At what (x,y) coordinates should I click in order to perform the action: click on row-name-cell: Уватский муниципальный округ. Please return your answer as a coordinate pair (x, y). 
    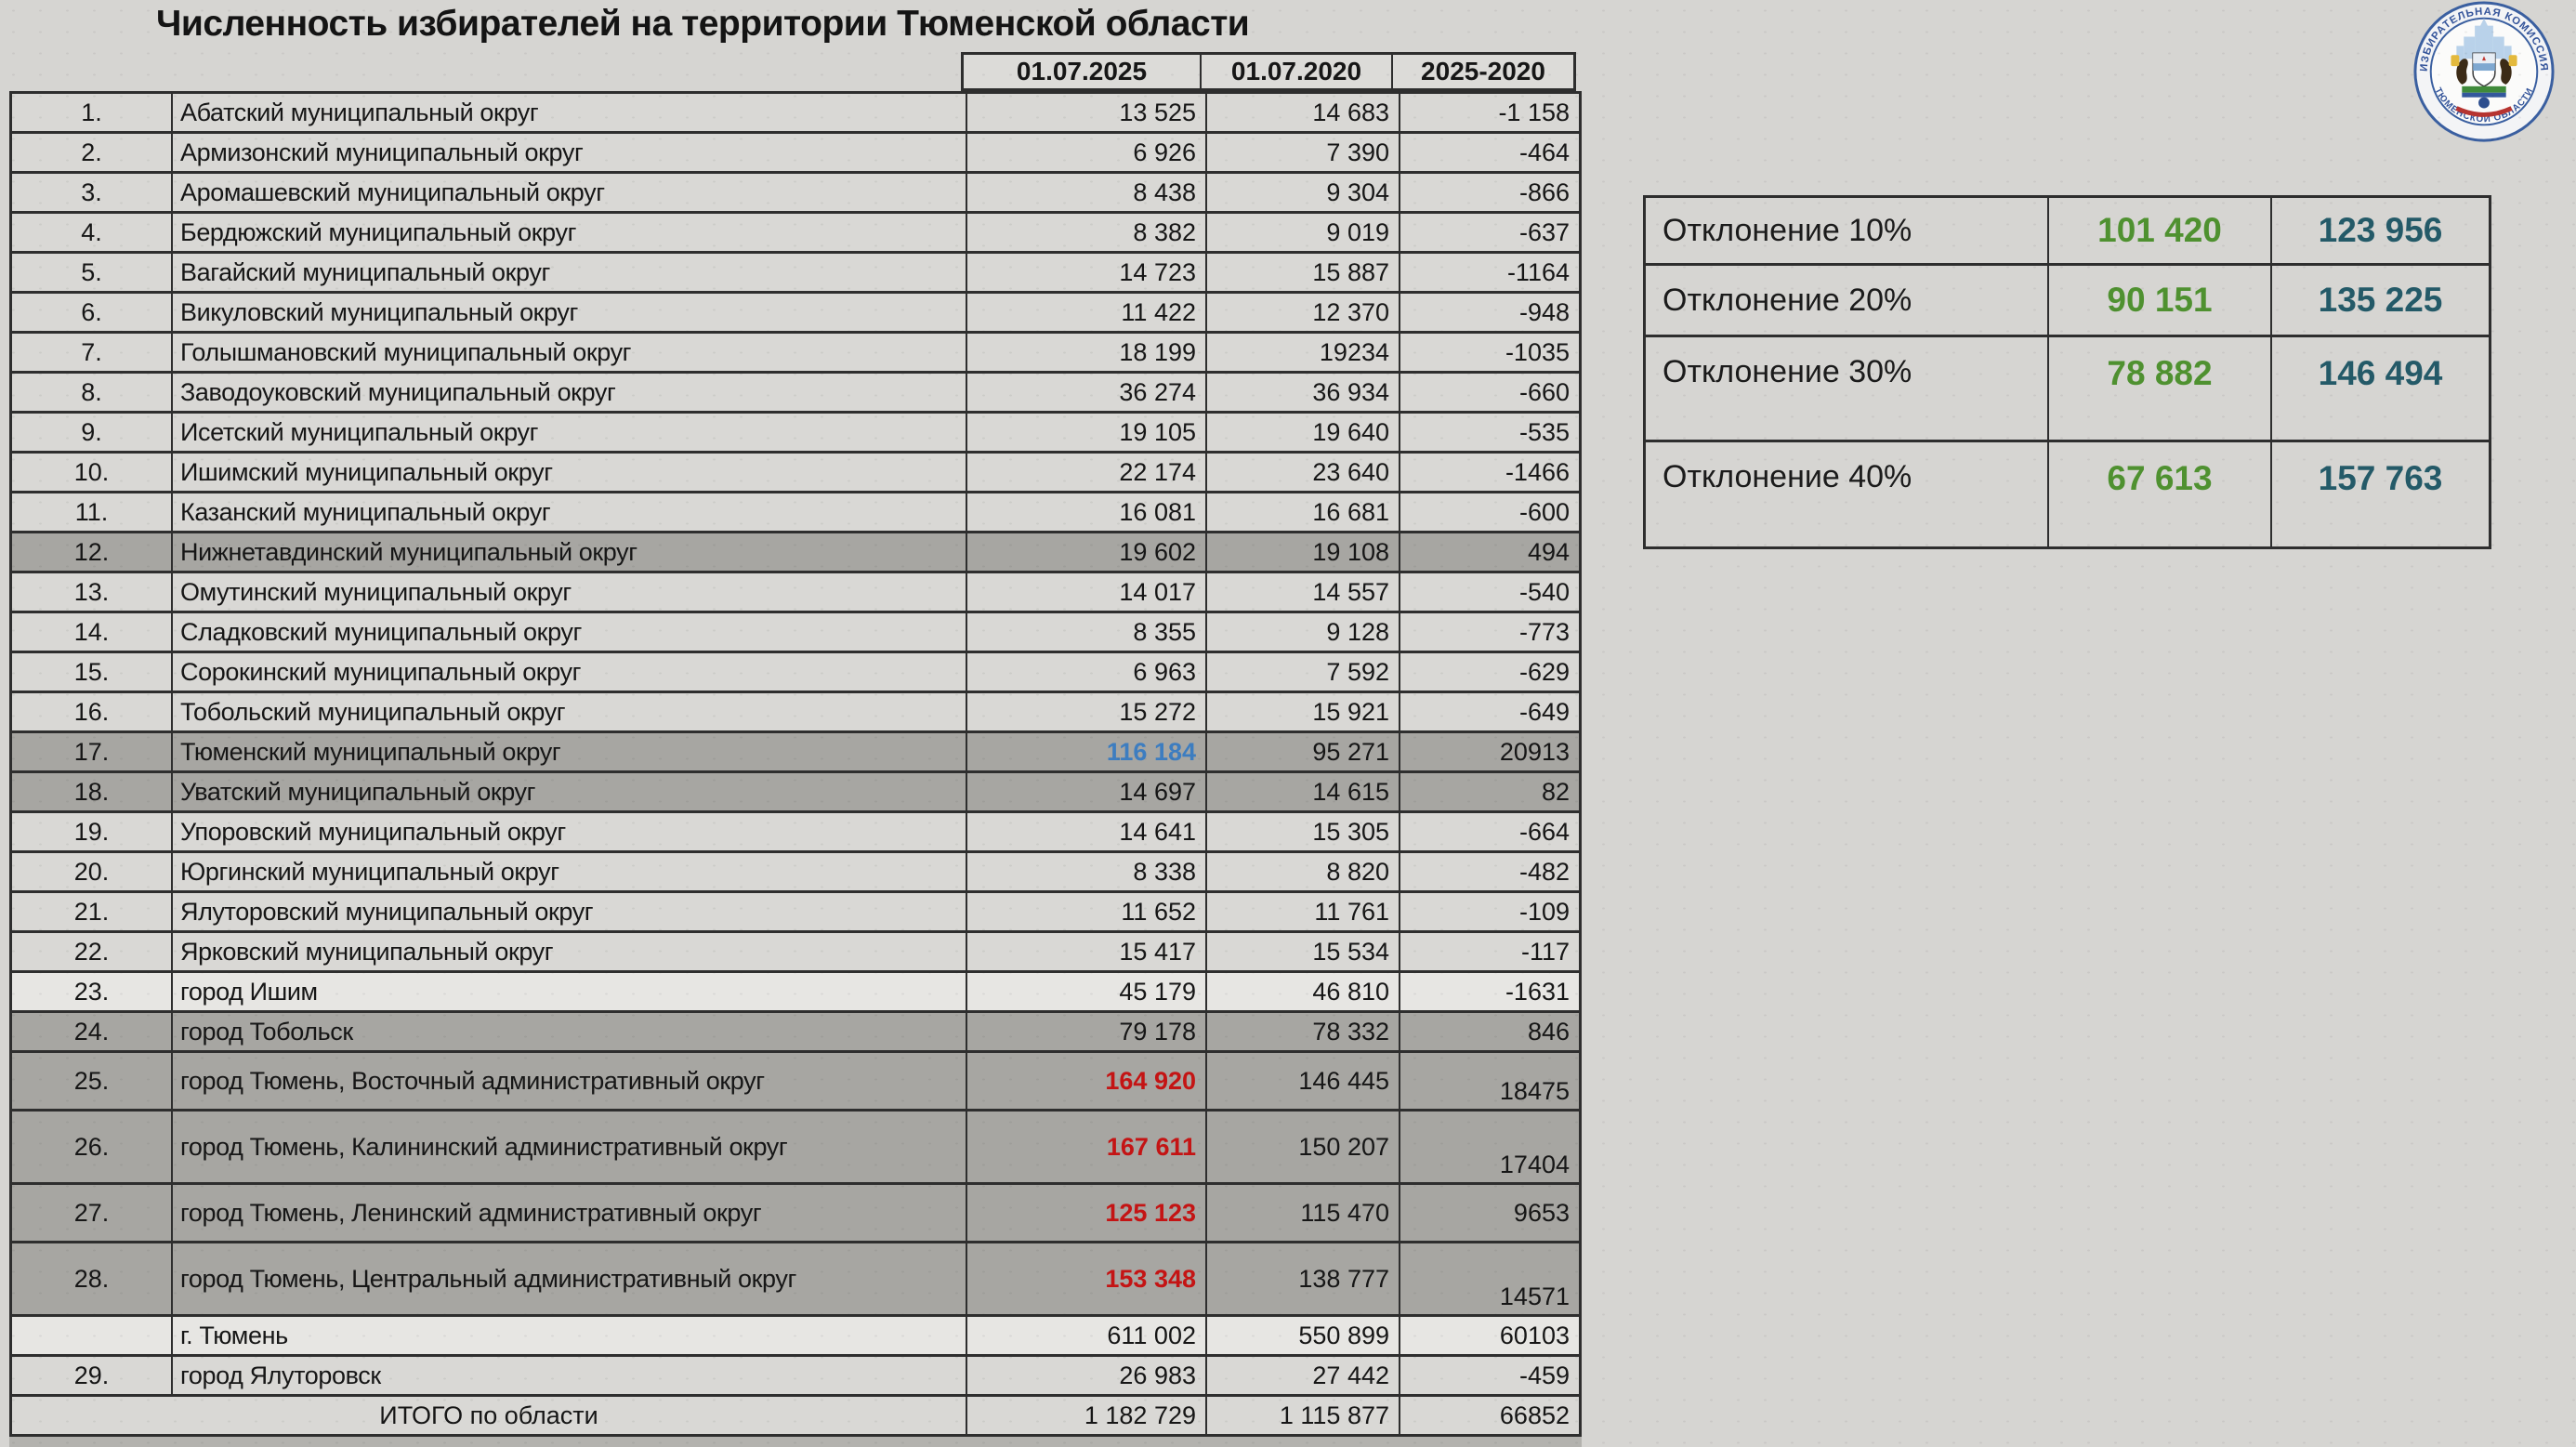
    Looking at the image, I should click on (570, 791).